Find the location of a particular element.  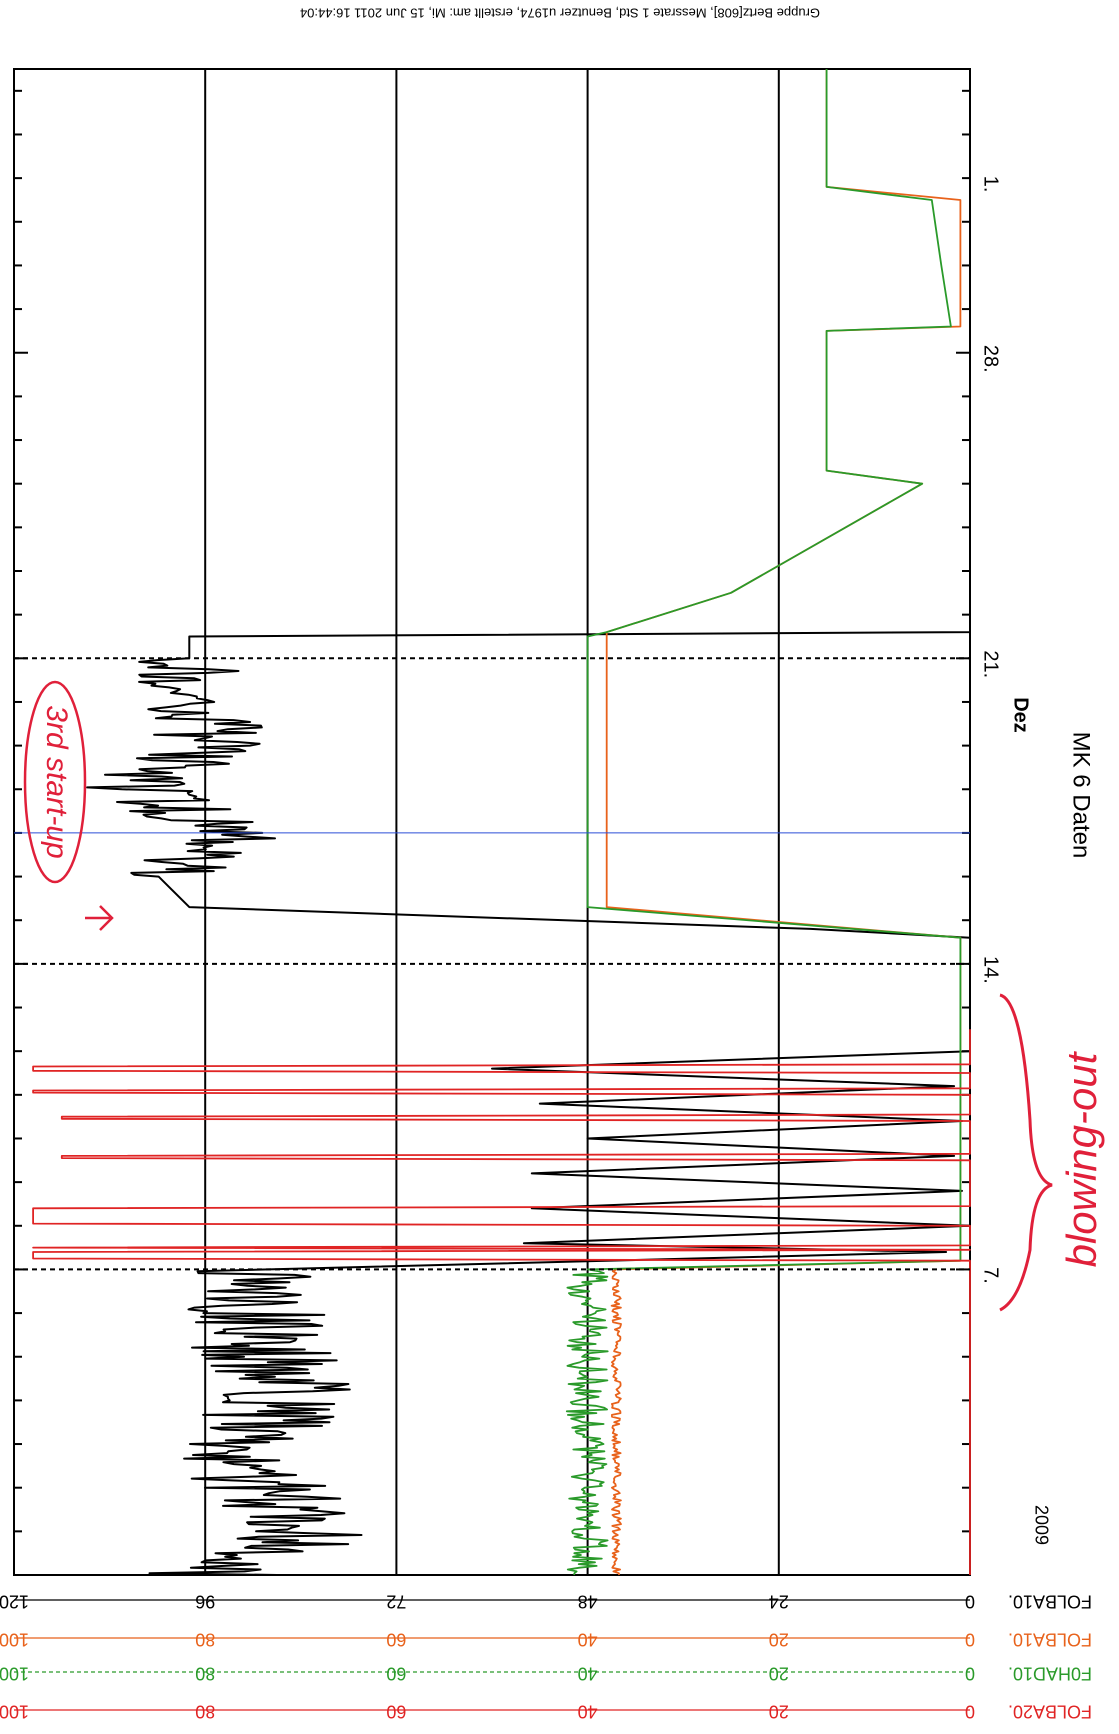

axis-tick-label: 24 is located at coordinates (779, 1601).